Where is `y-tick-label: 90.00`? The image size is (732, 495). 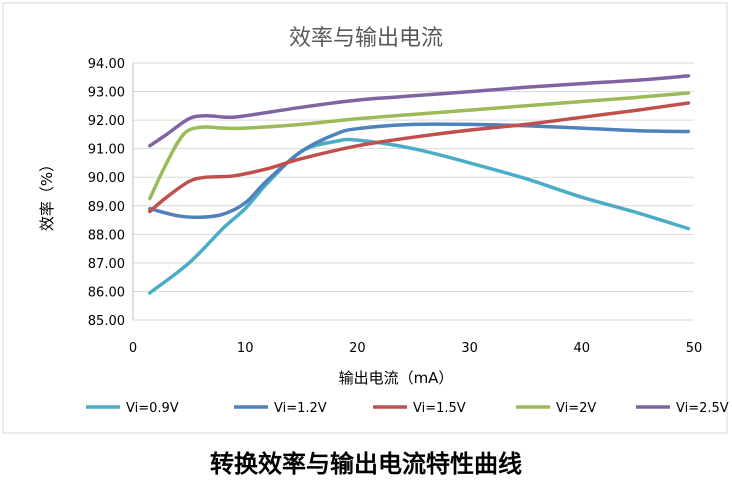 y-tick-label: 90.00 is located at coordinates (106, 178).